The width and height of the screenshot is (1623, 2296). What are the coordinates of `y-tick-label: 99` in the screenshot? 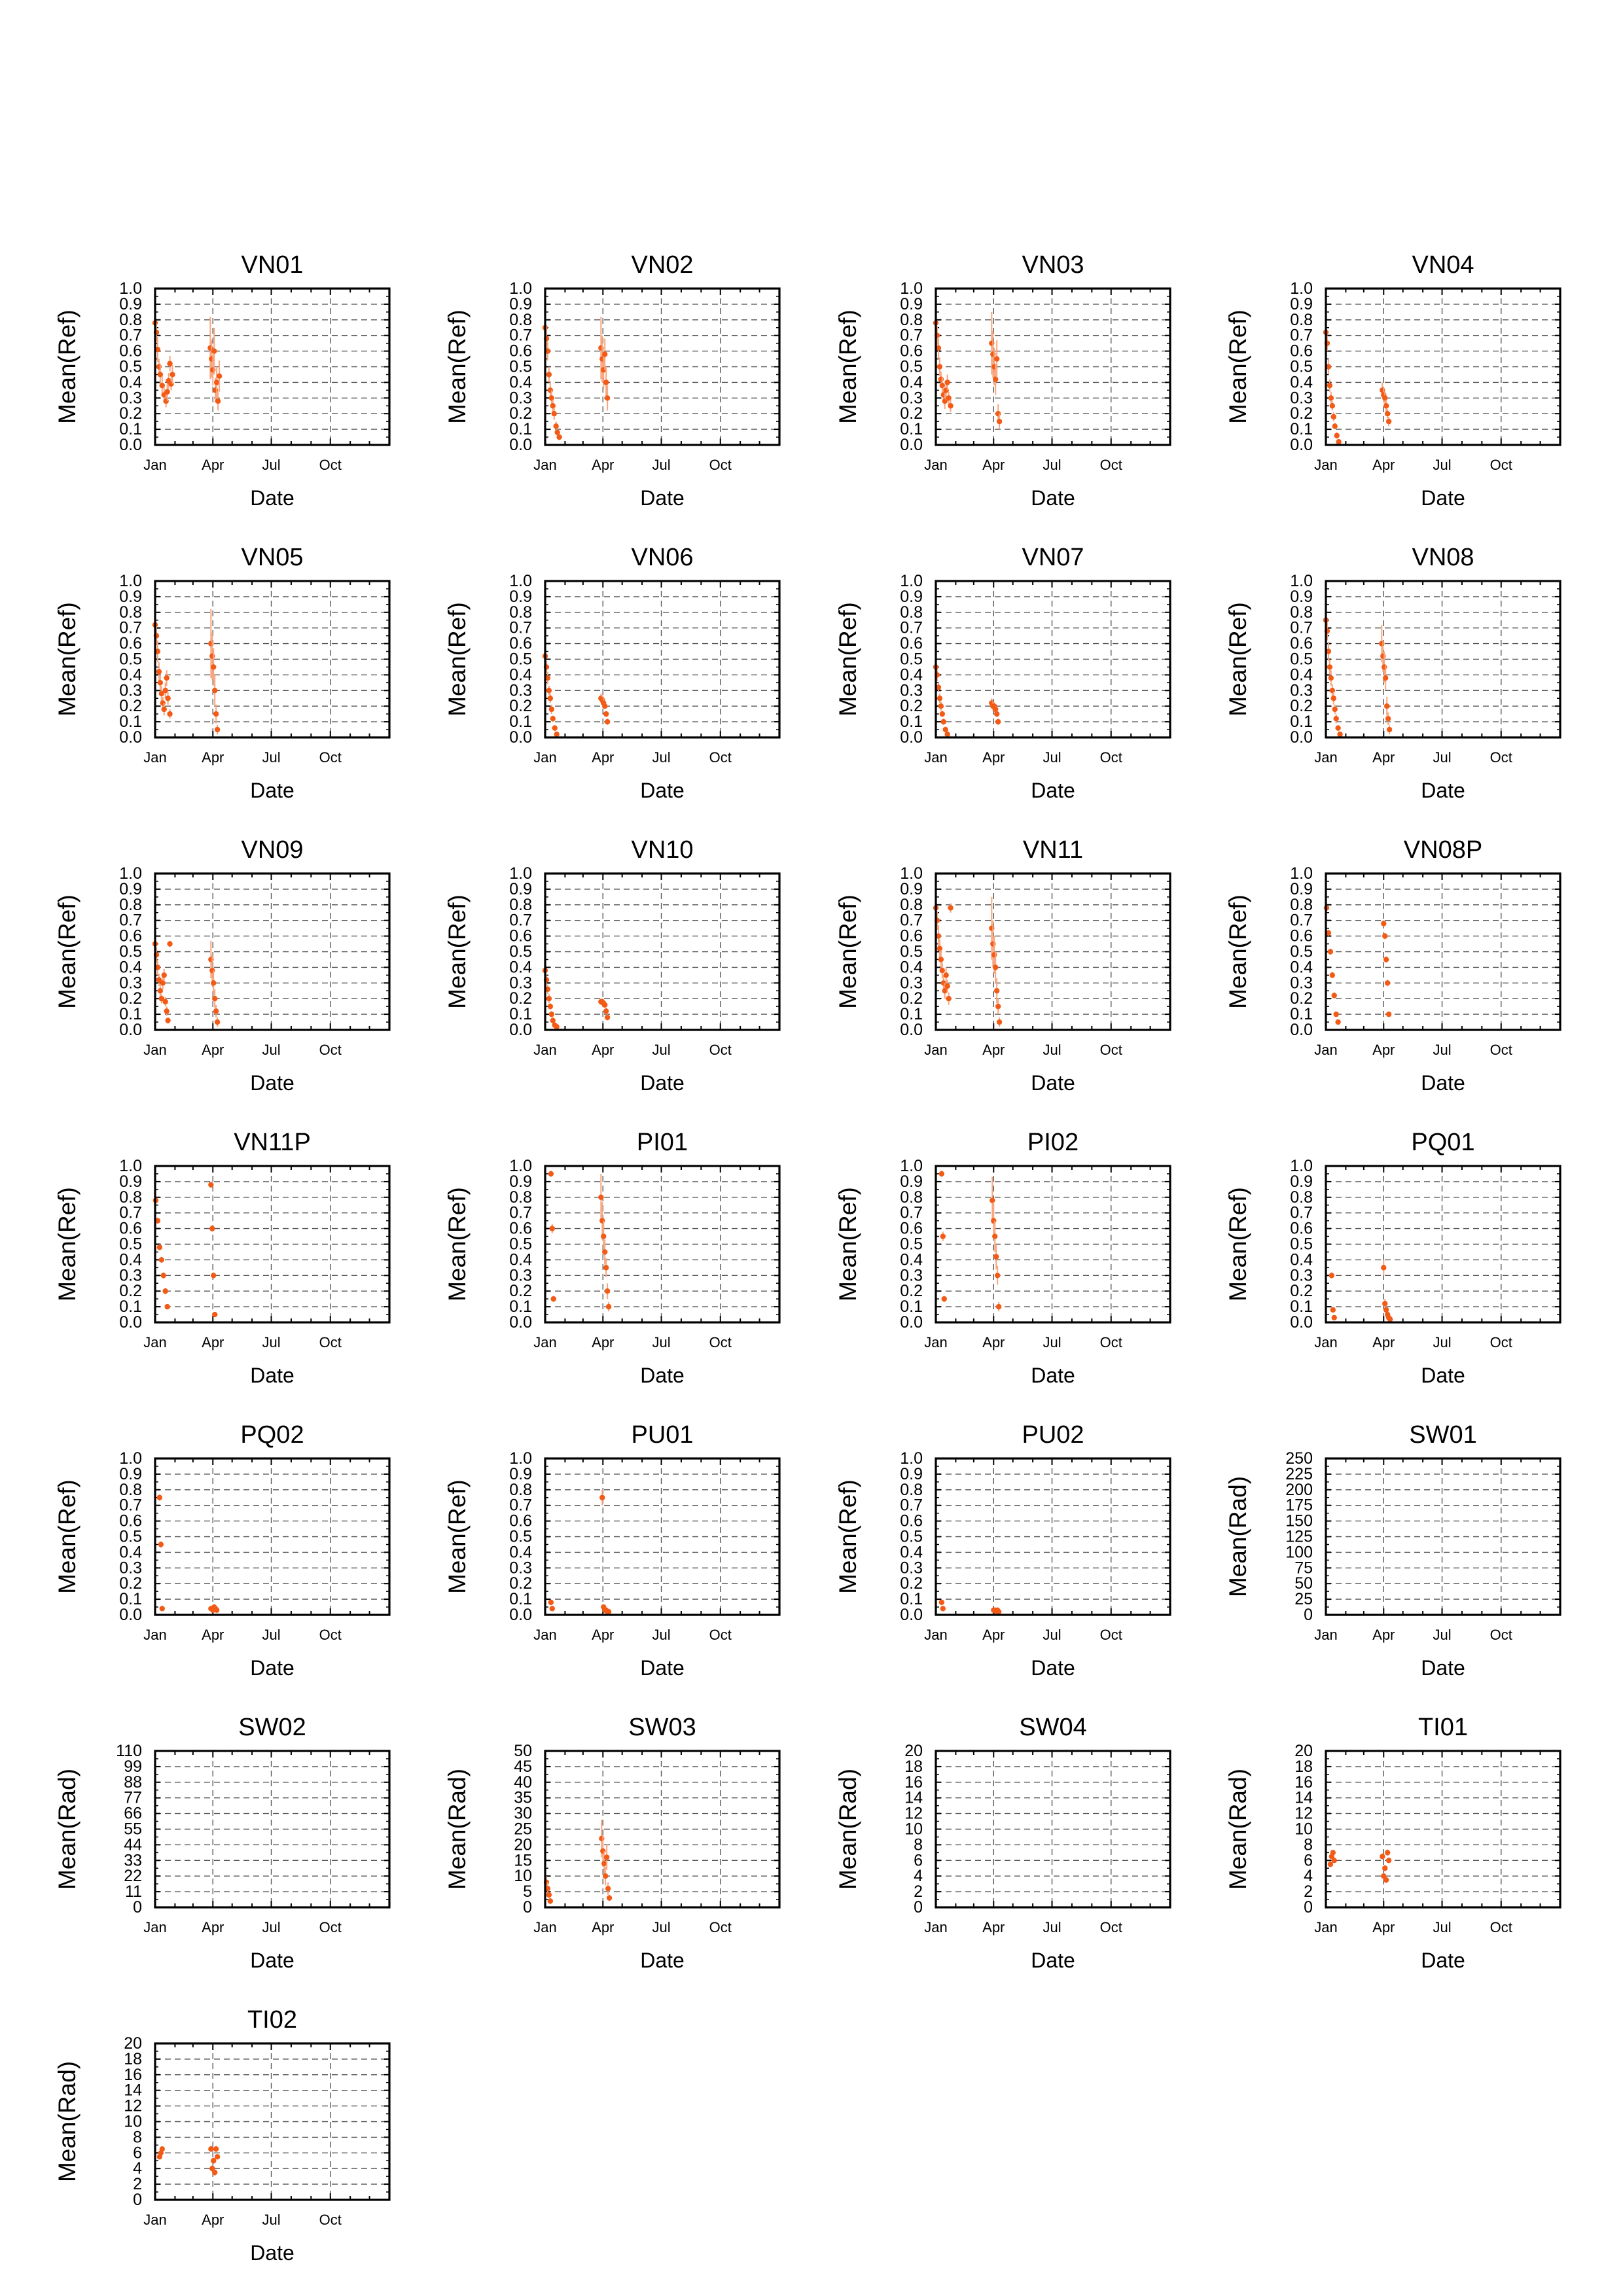 It's located at (133, 1766).